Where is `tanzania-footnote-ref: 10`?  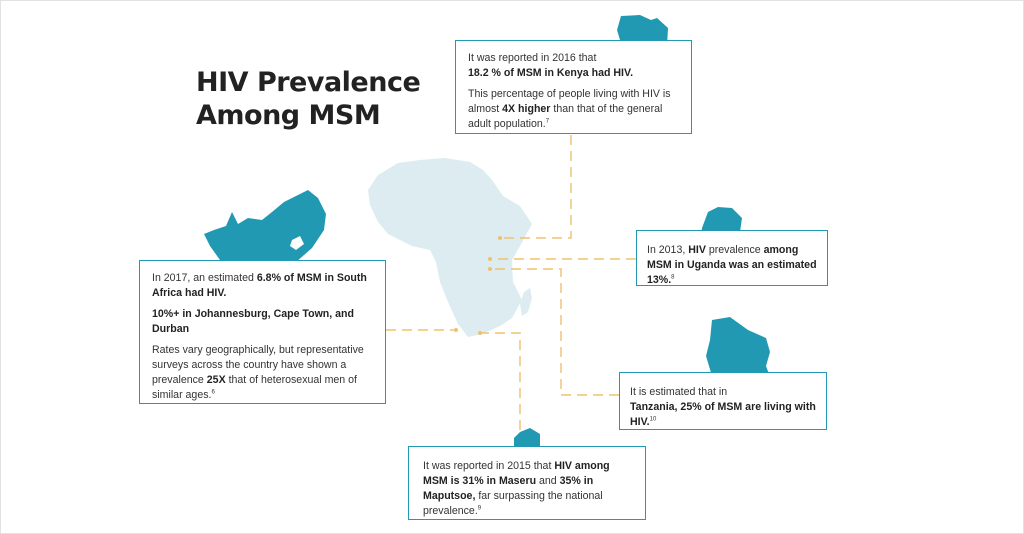 tanzania-footnote-ref: 10 is located at coordinates (653, 419).